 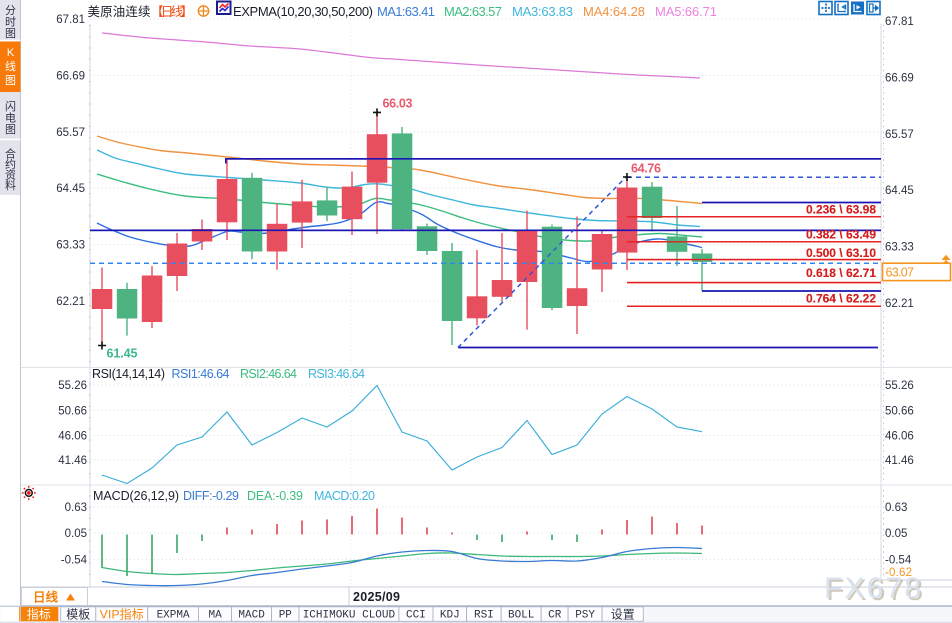 I want to click on svg-text: 0.382 \ 63.49, so click(x=841, y=235).